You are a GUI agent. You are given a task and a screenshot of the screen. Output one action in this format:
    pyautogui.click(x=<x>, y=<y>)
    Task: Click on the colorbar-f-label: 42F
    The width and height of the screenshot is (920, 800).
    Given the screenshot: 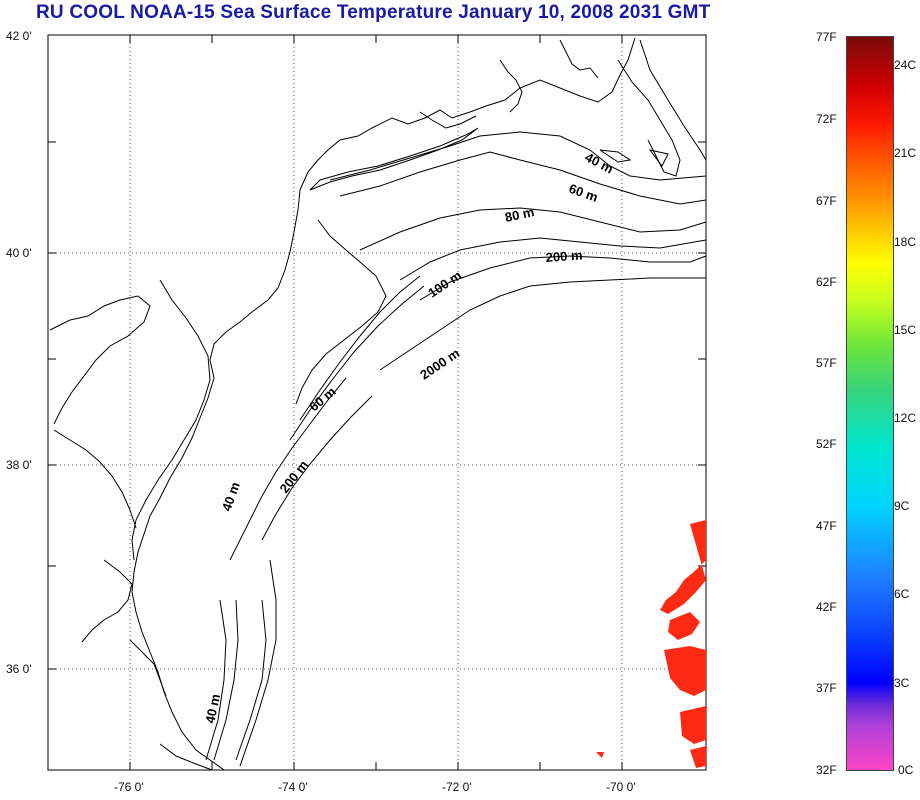 What is the action you would take?
    pyautogui.click(x=826, y=607)
    